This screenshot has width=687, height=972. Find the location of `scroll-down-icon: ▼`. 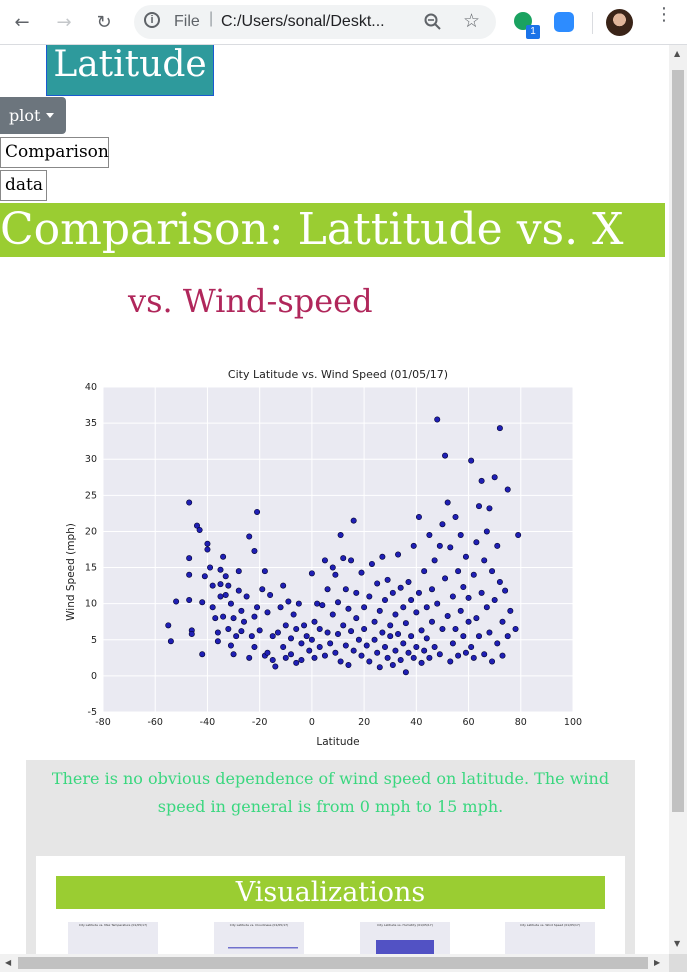

scroll-down-icon: ▼ is located at coordinates (677, 943).